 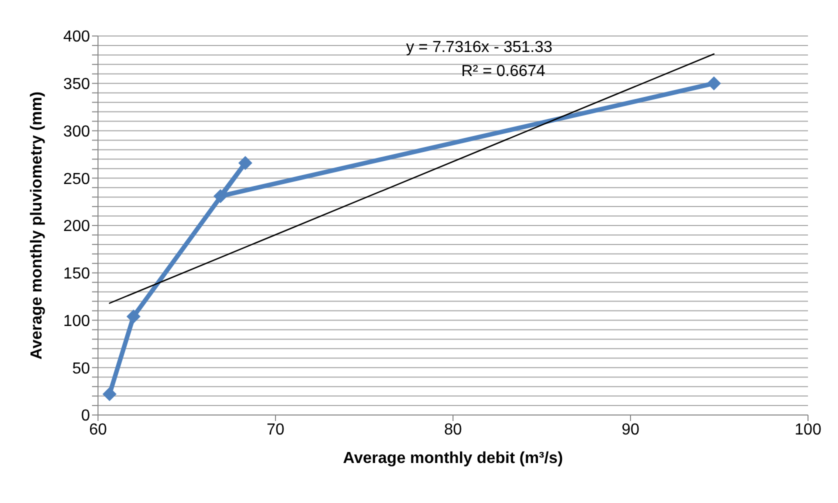 I want to click on x-tick-label: 70, so click(x=275, y=429).